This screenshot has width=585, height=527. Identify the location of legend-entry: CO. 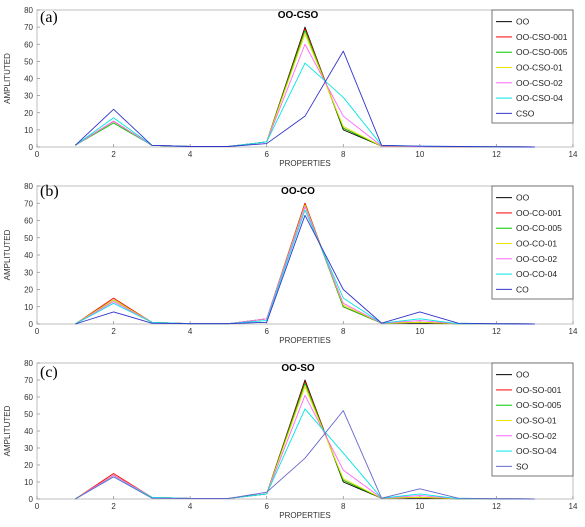
(522, 289).